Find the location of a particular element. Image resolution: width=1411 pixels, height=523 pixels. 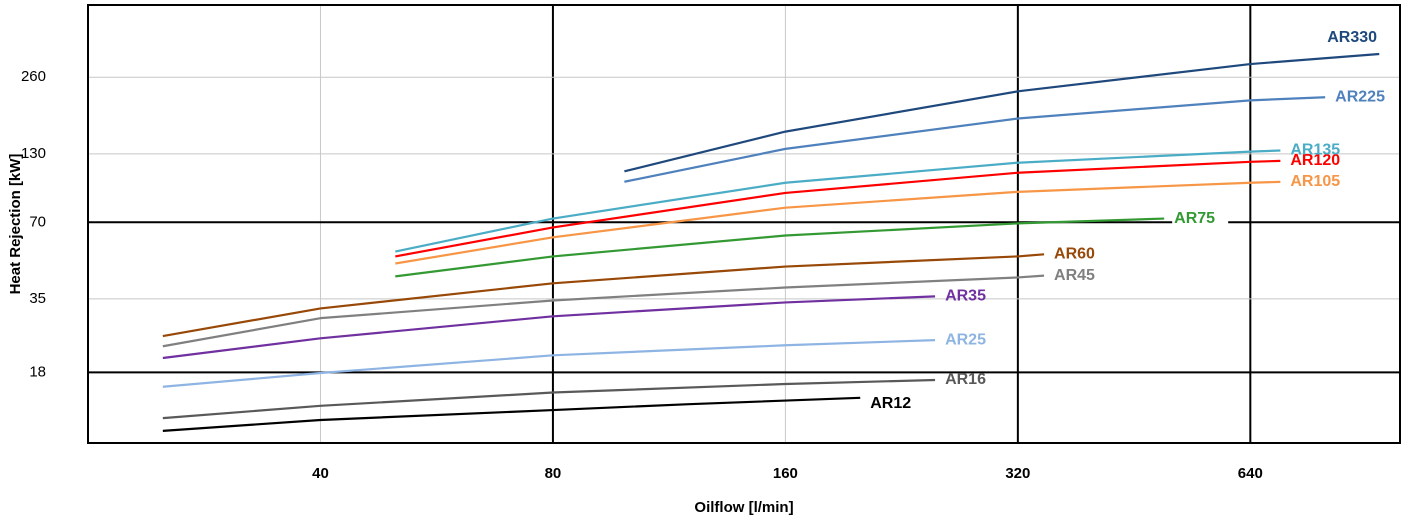

x-tick-label: 160 is located at coordinates (785, 473).